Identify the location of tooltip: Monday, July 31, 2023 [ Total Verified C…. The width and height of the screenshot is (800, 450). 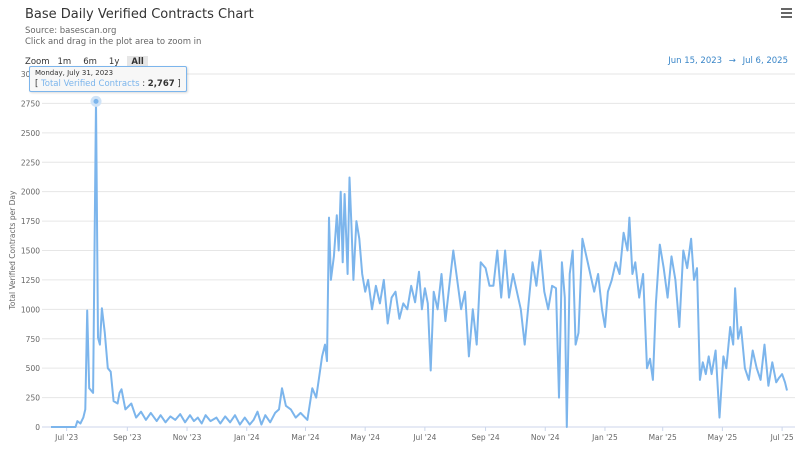
(108, 79).